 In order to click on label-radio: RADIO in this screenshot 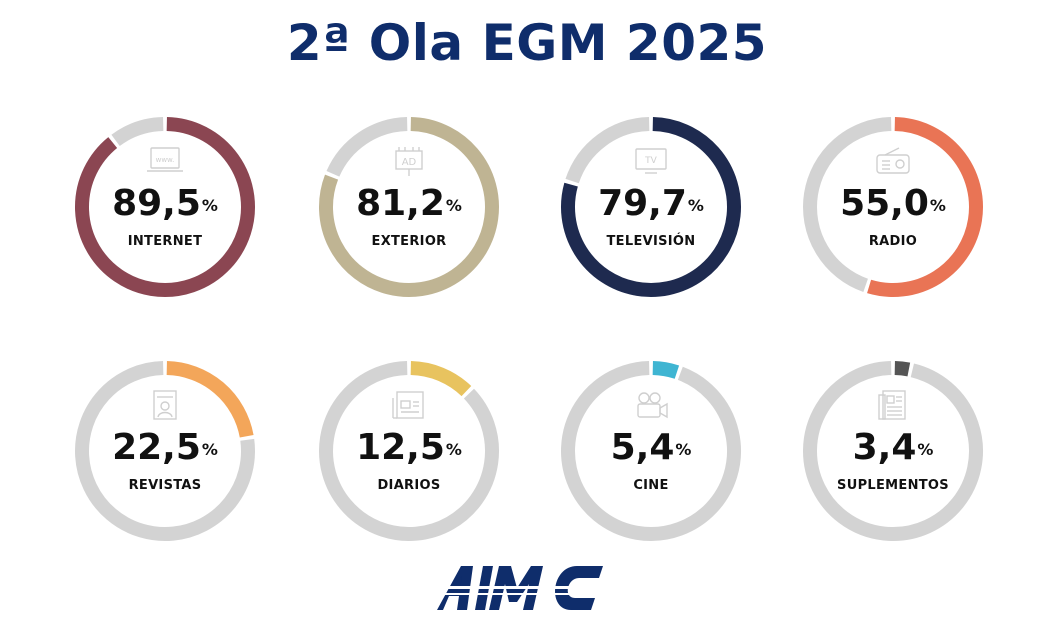, I will do `click(893, 241)`.